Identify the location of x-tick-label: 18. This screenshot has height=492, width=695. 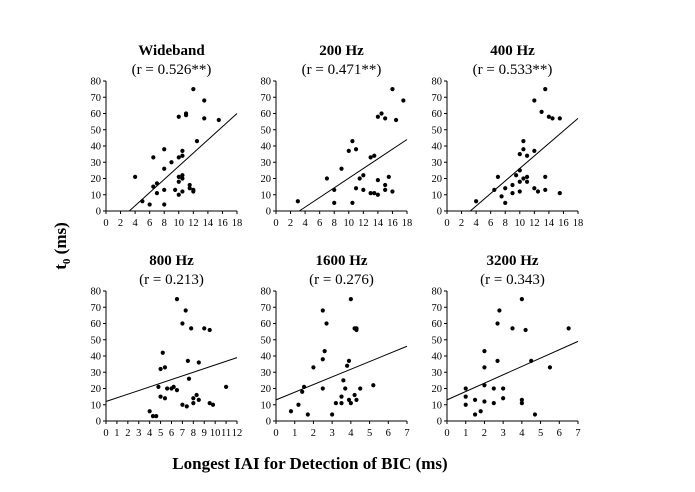
(237, 223).